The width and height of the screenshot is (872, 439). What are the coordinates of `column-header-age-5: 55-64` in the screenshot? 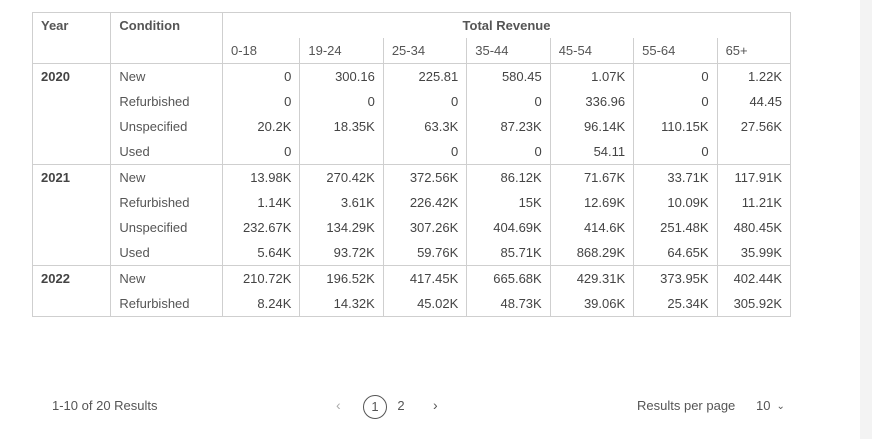 It's located at (675, 51).